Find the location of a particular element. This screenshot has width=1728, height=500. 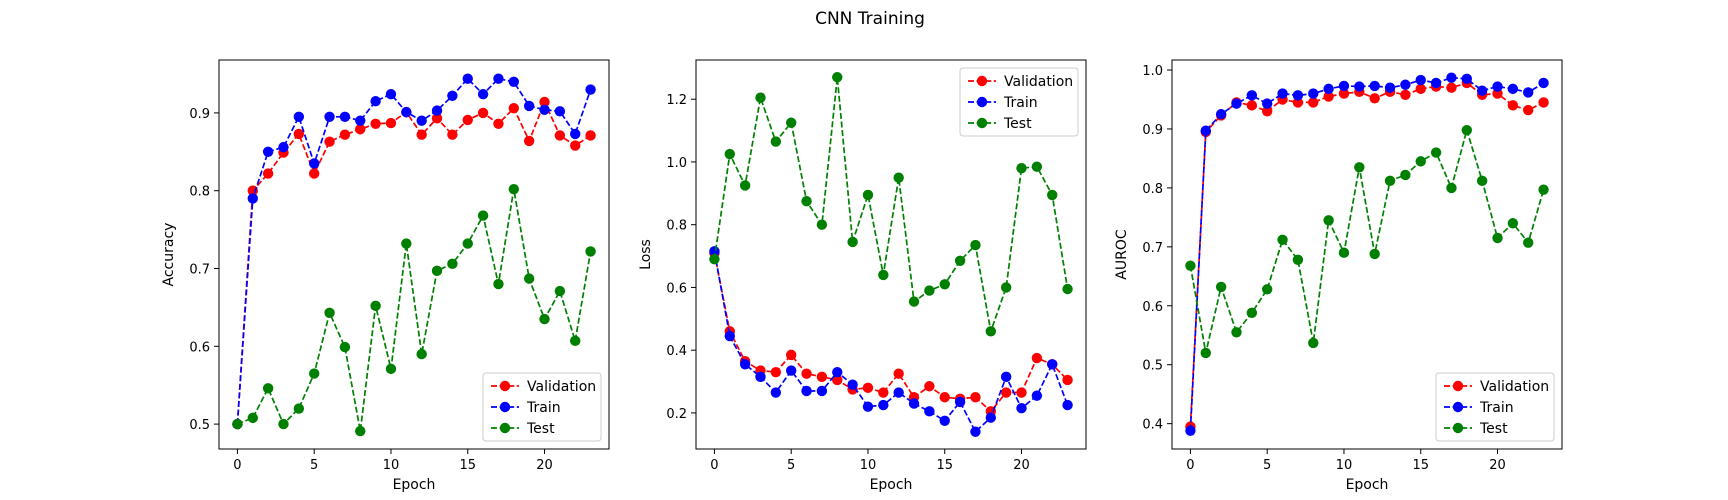

y-tick-label: 1.0 is located at coordinates (676, 163).